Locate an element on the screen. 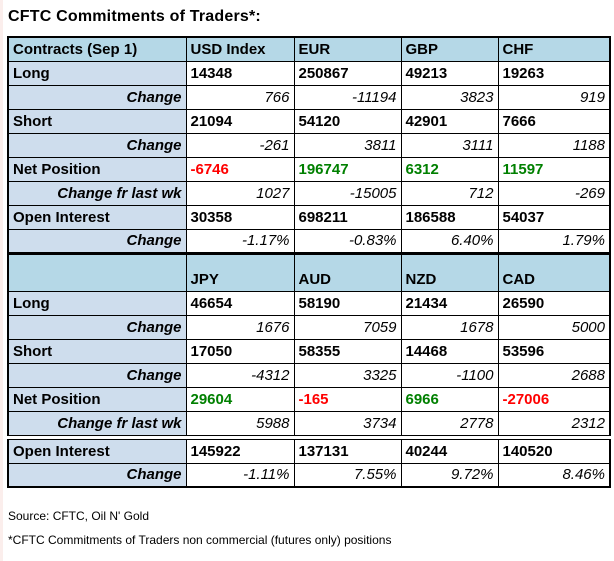 The height and width of the screenshot is (561, 614). table-row-change: Change -261 3811 3111 1188 is located at coordinates (309, 145).